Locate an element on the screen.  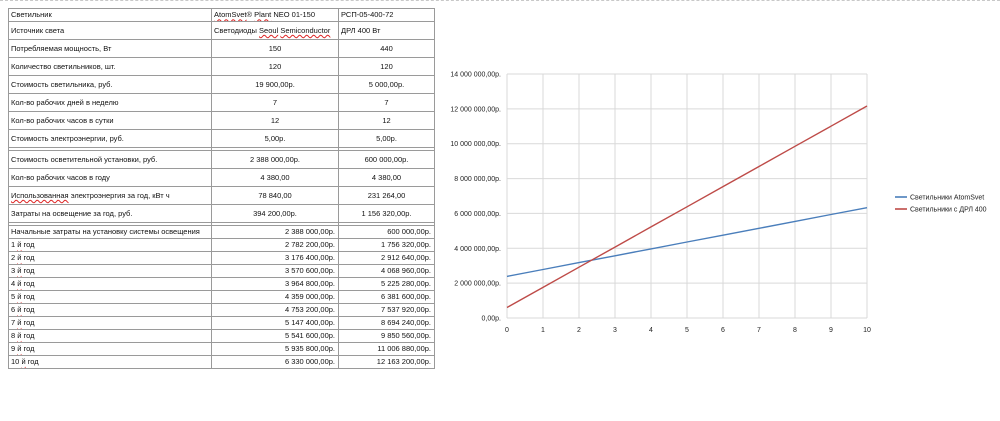
row-label-cell: Стоимость светильника, руб. is located at coordinates (110, 84).